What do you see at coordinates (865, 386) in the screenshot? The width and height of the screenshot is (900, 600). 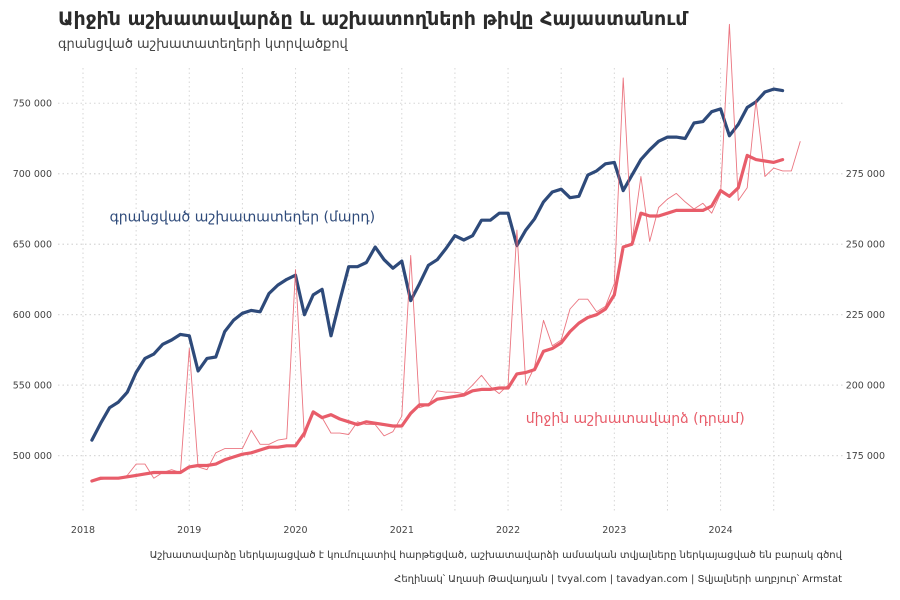 I see `y-right-tick-label: 200 000` at bounding box center [865, 386].